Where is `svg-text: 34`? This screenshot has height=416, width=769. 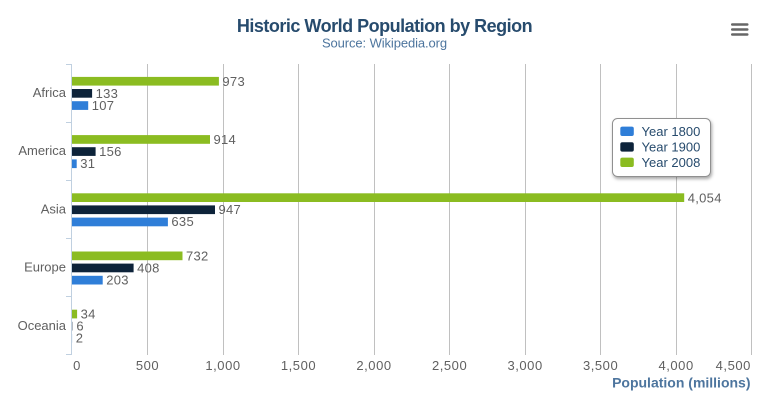
svg-text: 34 is located at coordinates (88, 314).